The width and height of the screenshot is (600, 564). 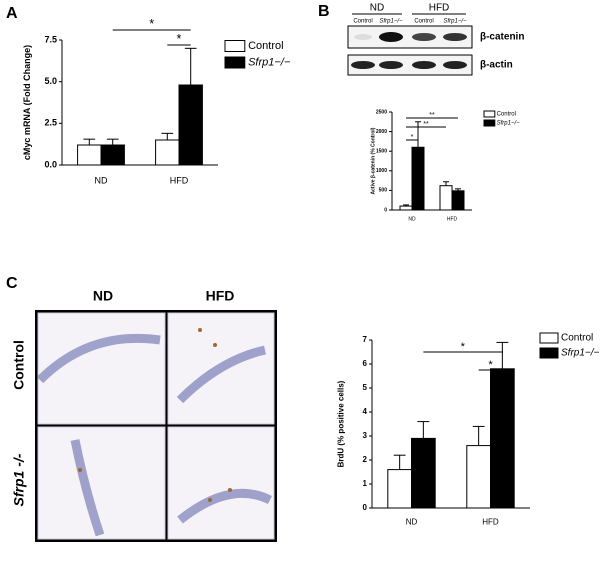 I want to click on y-tick-label: 500, so click(x=383, y=191).